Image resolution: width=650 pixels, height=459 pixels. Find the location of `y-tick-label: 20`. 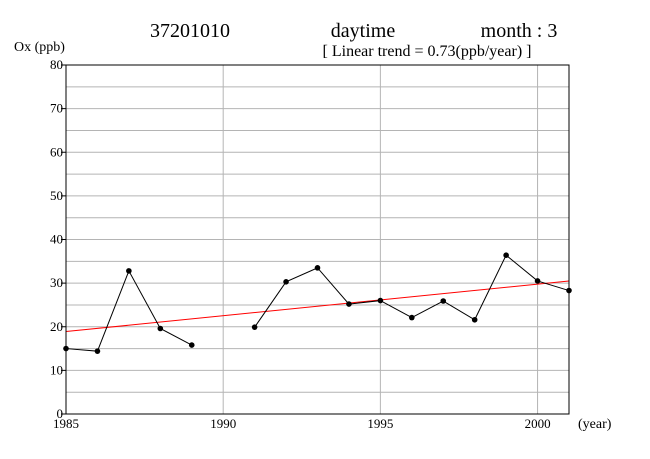

y-tick-label: 20 is located at coordinates (56, 326).